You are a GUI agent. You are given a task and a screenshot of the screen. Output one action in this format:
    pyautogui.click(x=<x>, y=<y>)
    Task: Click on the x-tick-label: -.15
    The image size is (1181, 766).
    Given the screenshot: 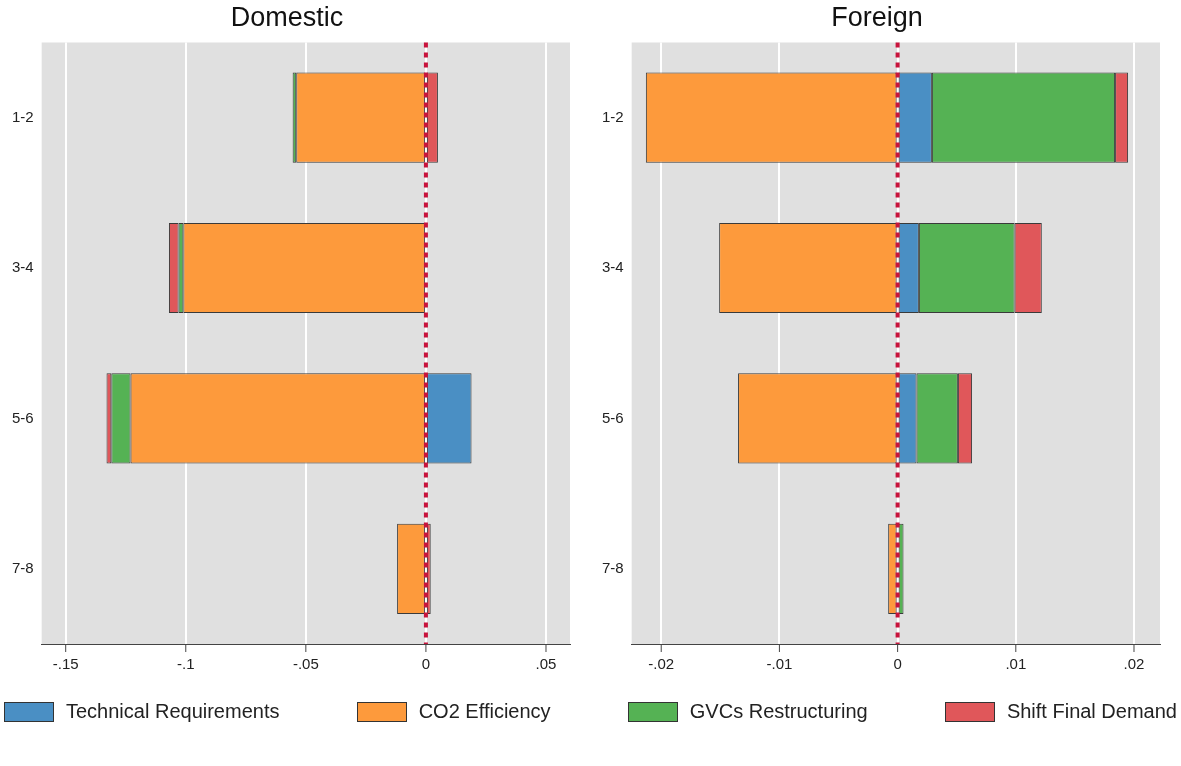 What is the action you would take?
    pyautogui.click(x=65, y=664)
    